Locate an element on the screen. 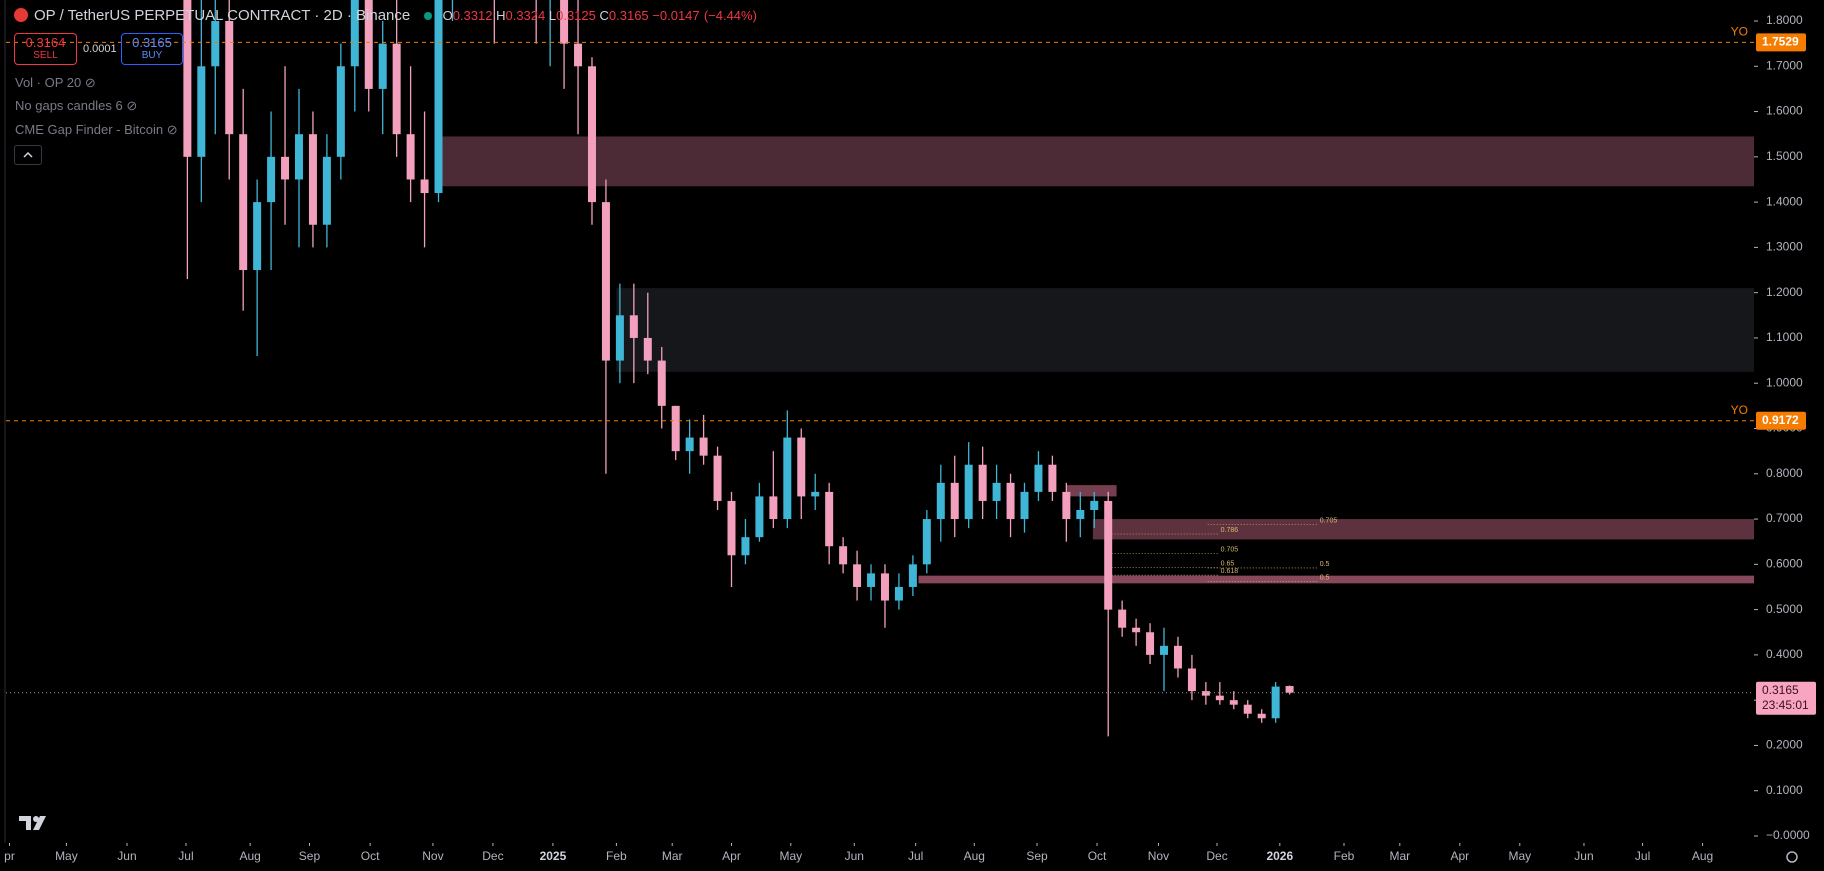 This screenshot has width=1824, height=871. x-tick-label: 2026 is located at coordinates (1279, 856).